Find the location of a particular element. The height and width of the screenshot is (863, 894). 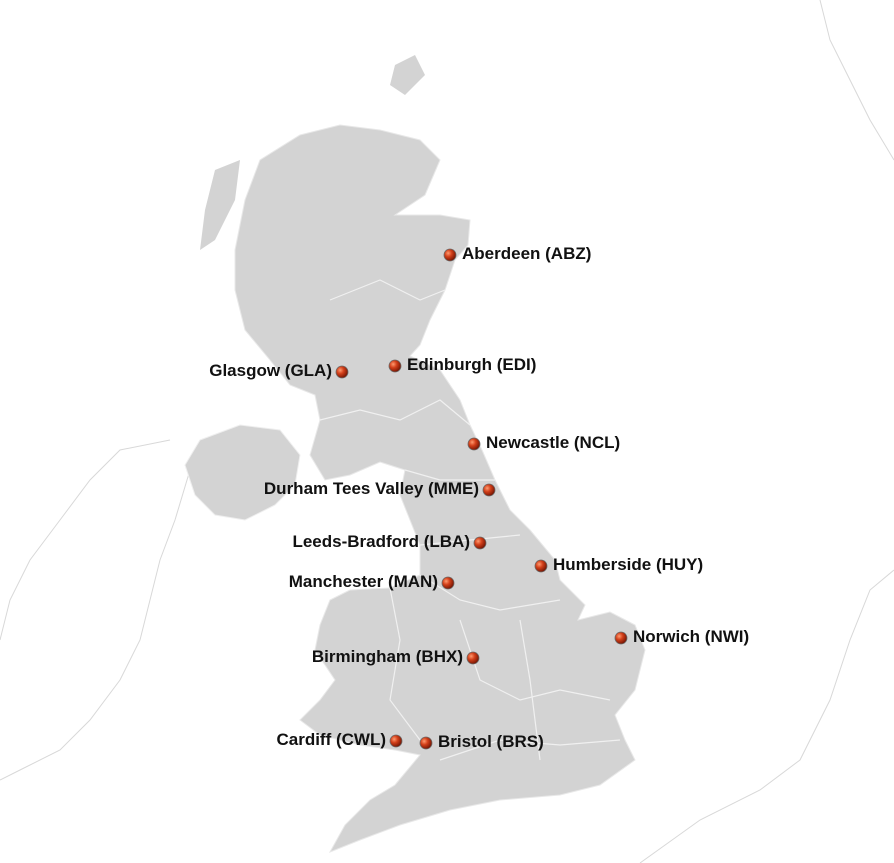

hebrides is located at coordinates (220, 205).